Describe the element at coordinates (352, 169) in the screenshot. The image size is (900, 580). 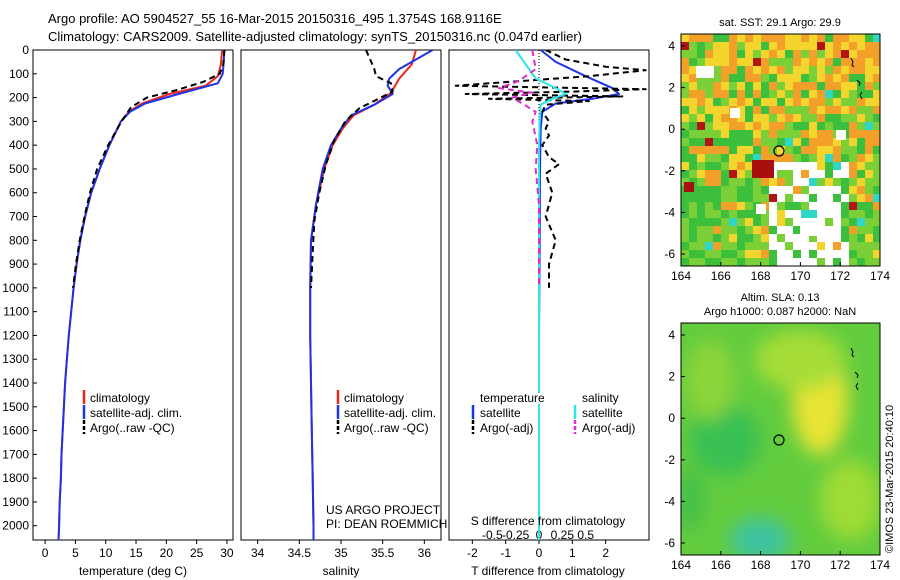
I see `series-line-argo` at that location.